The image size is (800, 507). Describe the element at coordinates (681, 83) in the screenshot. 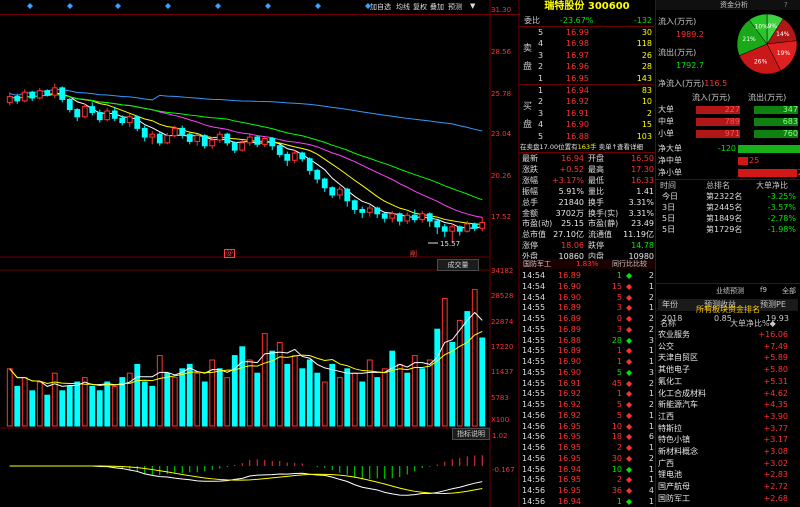

I see `net-inflow-label: 净流入(万元)` at that location.